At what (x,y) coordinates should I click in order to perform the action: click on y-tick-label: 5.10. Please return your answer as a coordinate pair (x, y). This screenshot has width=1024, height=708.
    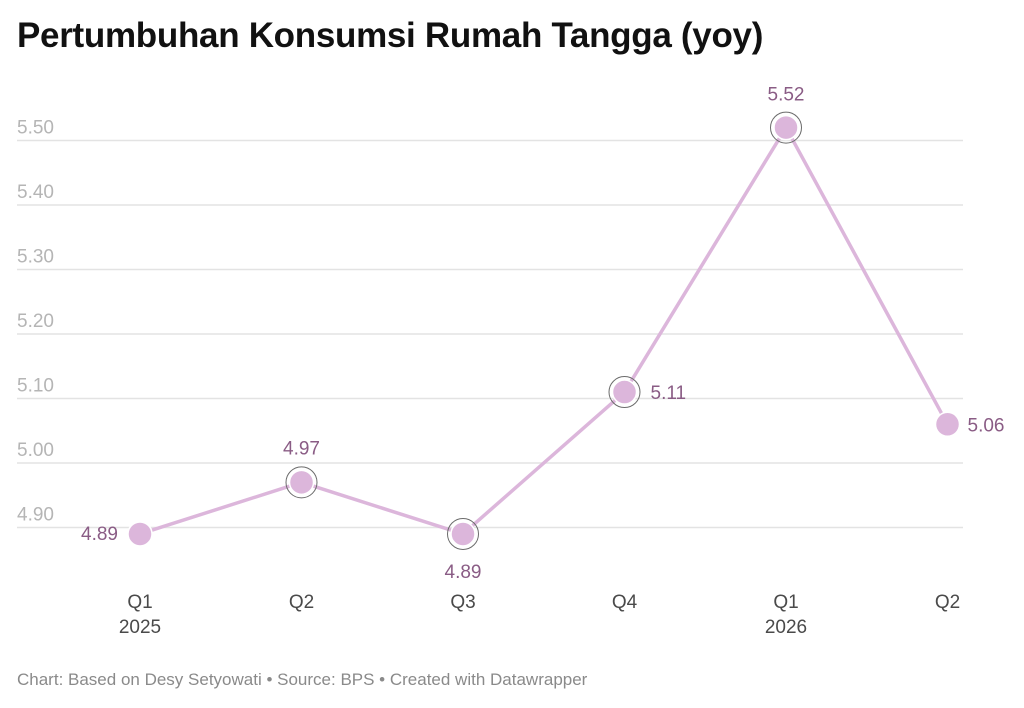
    Looking at the image, I should click on (35, 386).